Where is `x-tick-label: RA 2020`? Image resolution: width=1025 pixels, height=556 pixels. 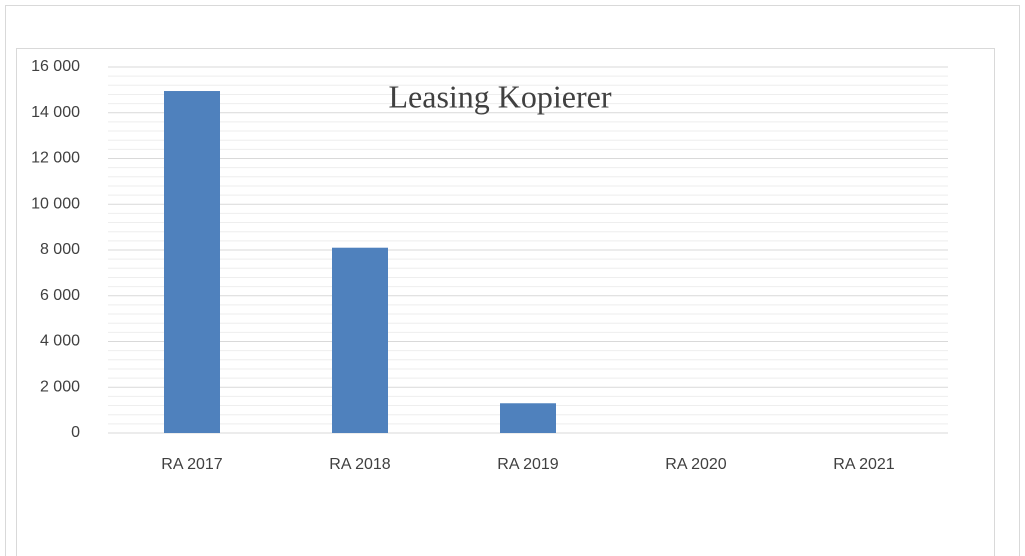
x-tick-label: RA 2020 is located at coordinates (695, 464).